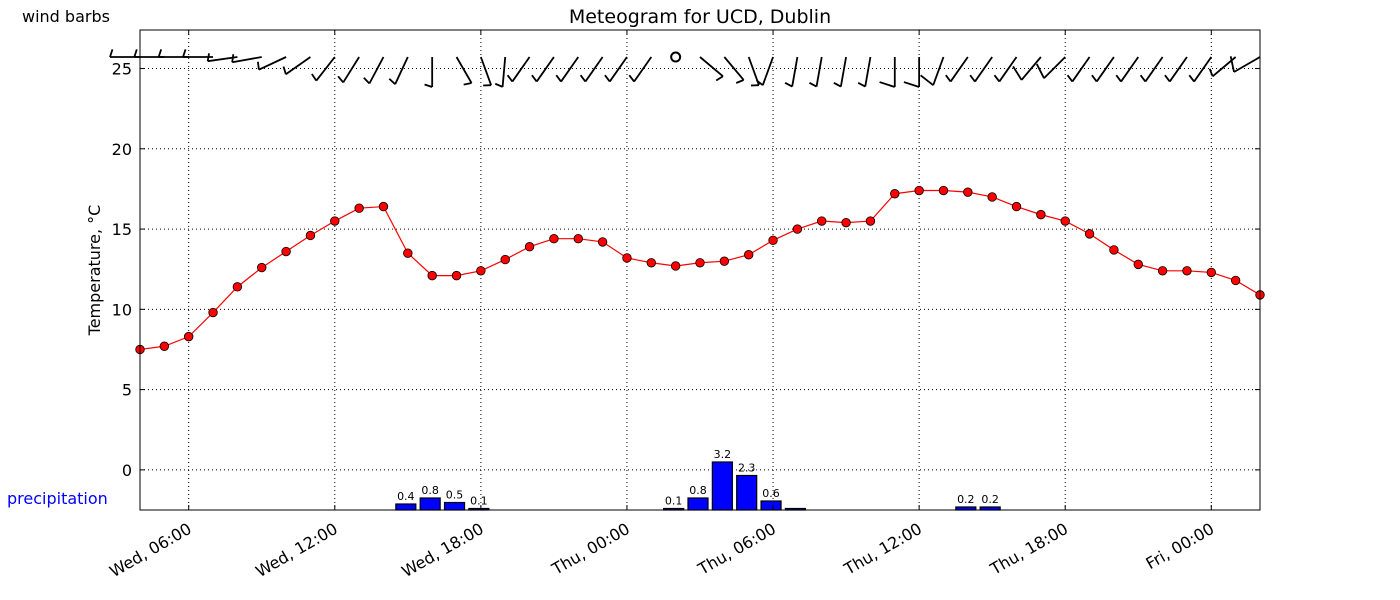 Image resolution: width=1400 pixels, height=600 pixels. What do you see at coordinates (685, 68) in the screenshot?
I see `wind-barbs` at bounding box center [685, 68].